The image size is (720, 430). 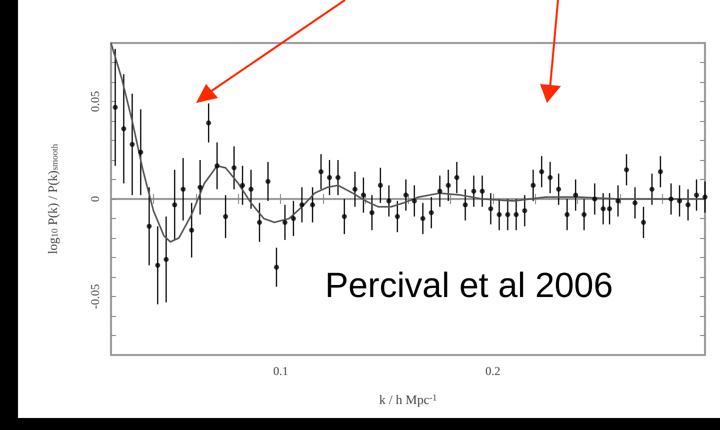 I want to click on x-tick-label: 0.2, so click(x=492, y=371).